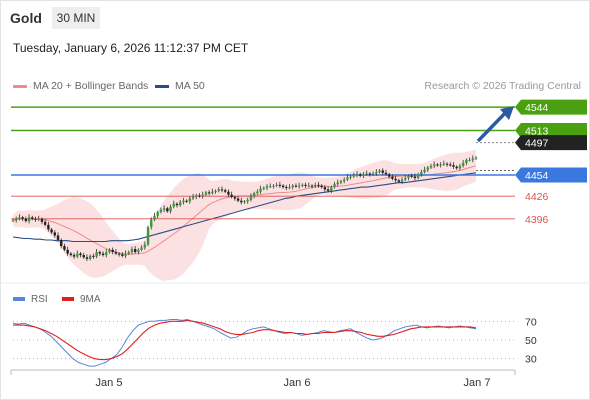  I want to click on level-label-4454: 4454, so click(537, 176).